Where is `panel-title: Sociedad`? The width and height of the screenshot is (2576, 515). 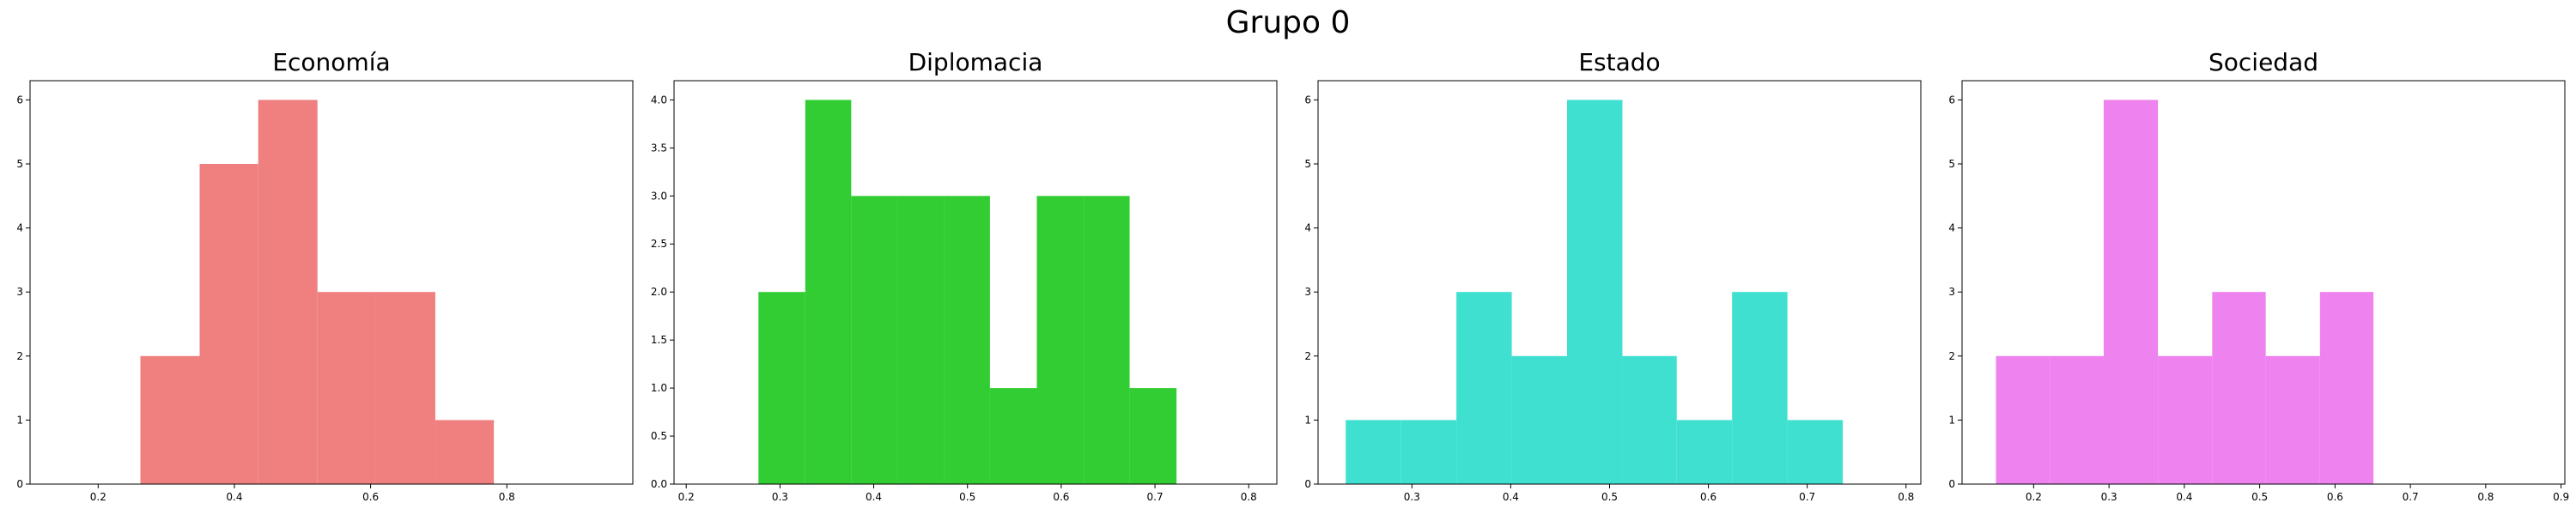
panel-title: Sociedad is located at coordinates (2263, 62).